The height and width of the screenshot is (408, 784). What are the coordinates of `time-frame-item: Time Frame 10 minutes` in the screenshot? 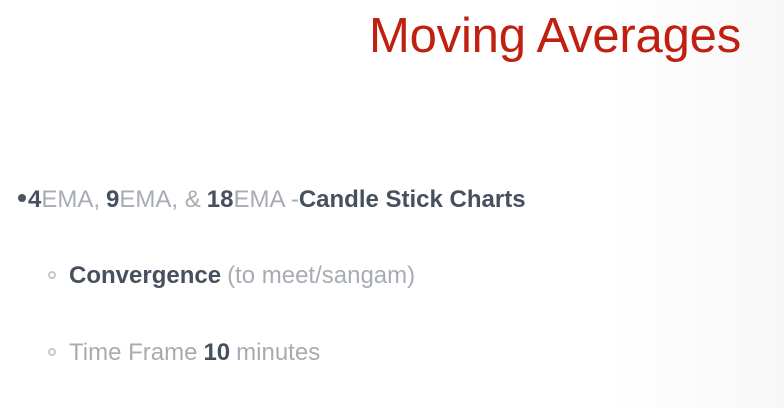 It's located at (184, 353).